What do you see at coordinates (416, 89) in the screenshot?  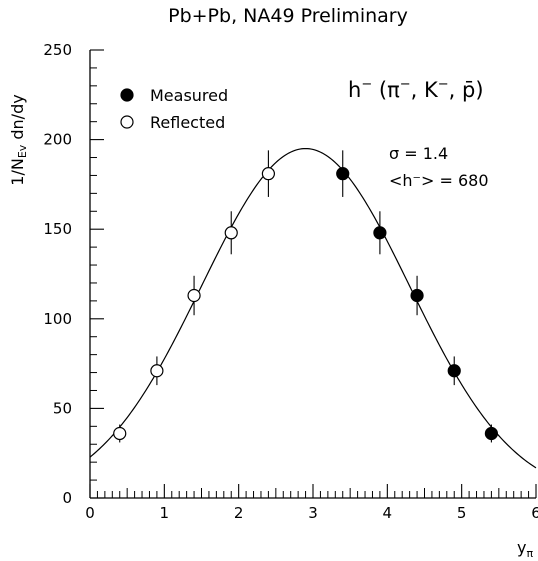 I see `particles-annotation: h− (π−, K−, p̄)` at bounding box center [416, 89].